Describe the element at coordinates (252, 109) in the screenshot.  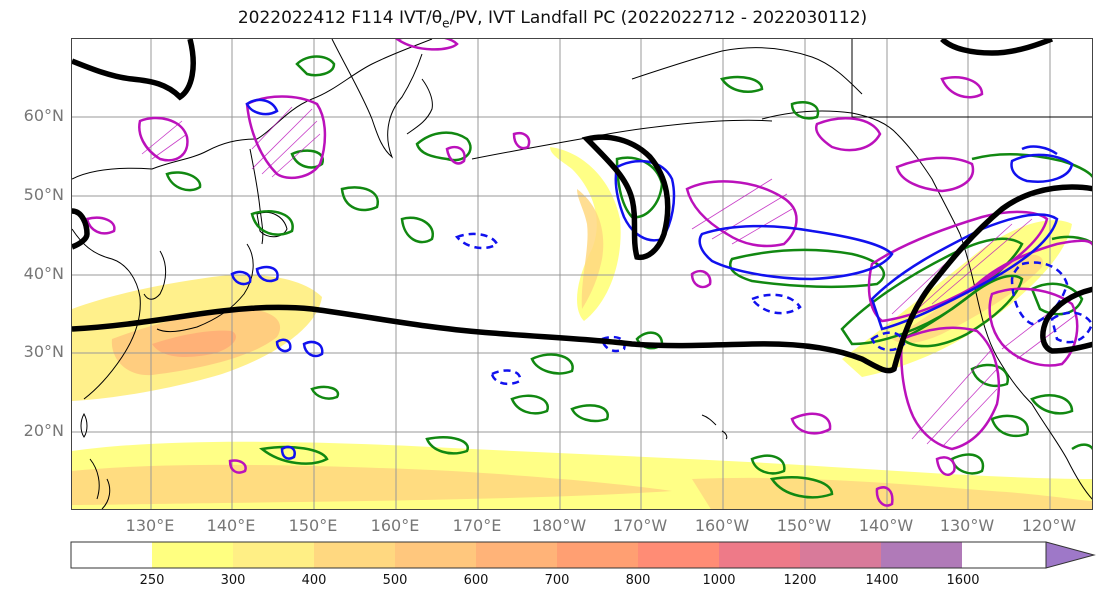
I see `asia-coast` at that location.